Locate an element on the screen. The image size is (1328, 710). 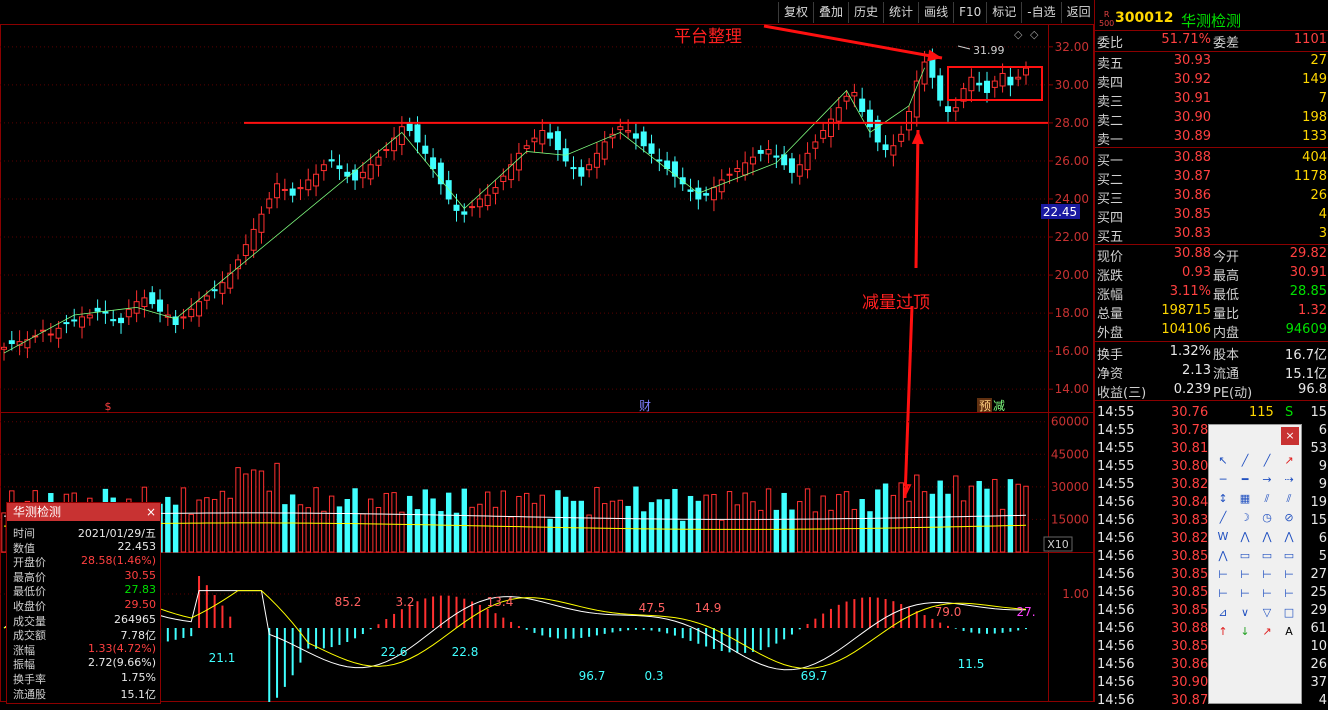
drawing-tool-icon: ⊿ is located at coordinates (1223, 612).